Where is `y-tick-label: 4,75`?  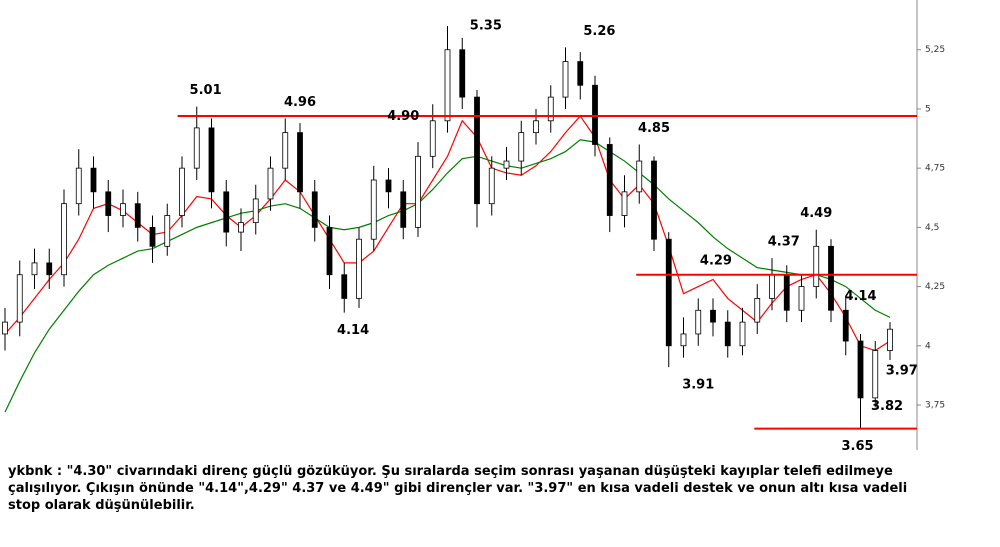
y-tick-label: 4,75 is located at coordinates (935, 169).